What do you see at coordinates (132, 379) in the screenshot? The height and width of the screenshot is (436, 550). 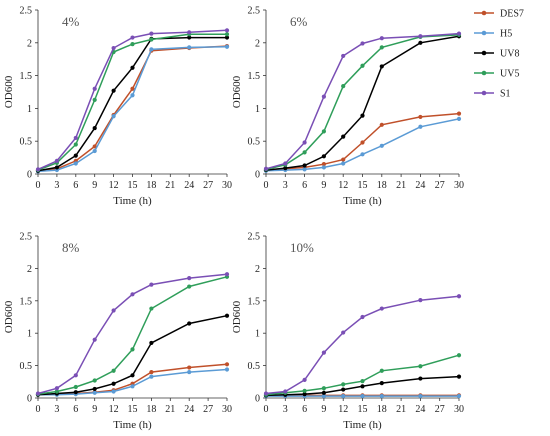 I see `series-line-des7` at bounding box center [132, 379].